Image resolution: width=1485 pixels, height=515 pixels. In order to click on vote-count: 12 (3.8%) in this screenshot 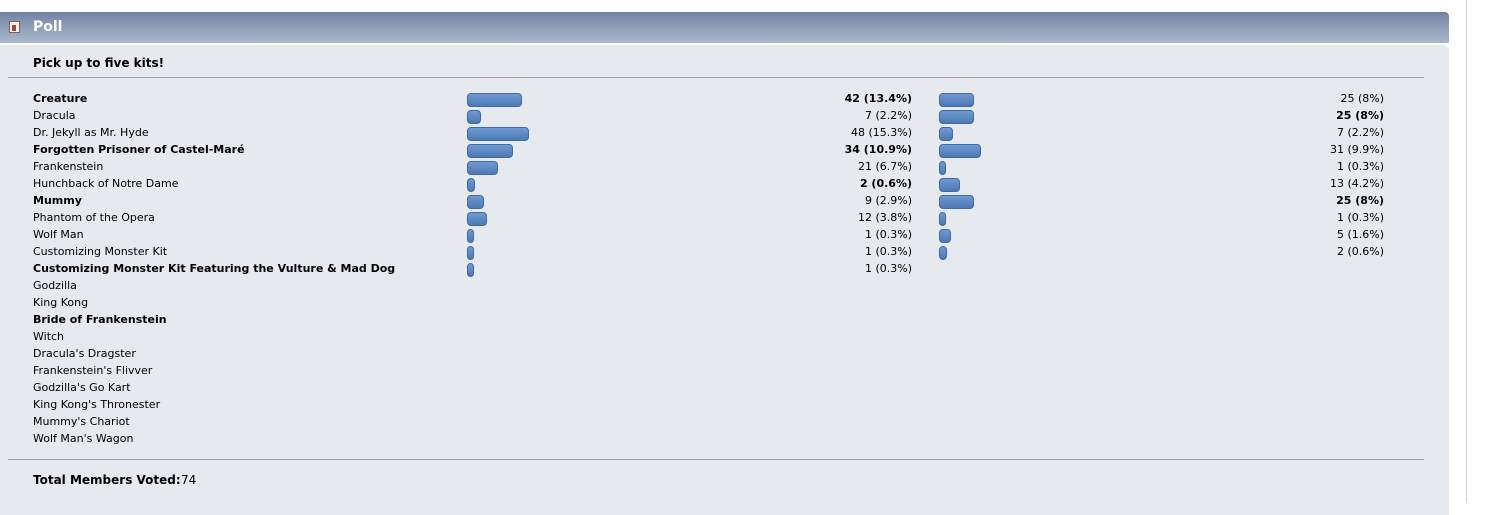, I will do `click(884, 217)`.